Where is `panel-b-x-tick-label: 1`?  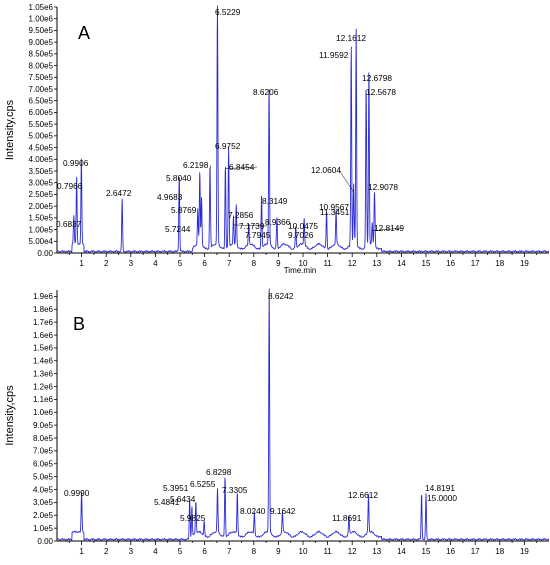 panel-b-x-tick-label: 1 is located at coordinates (81, 551).